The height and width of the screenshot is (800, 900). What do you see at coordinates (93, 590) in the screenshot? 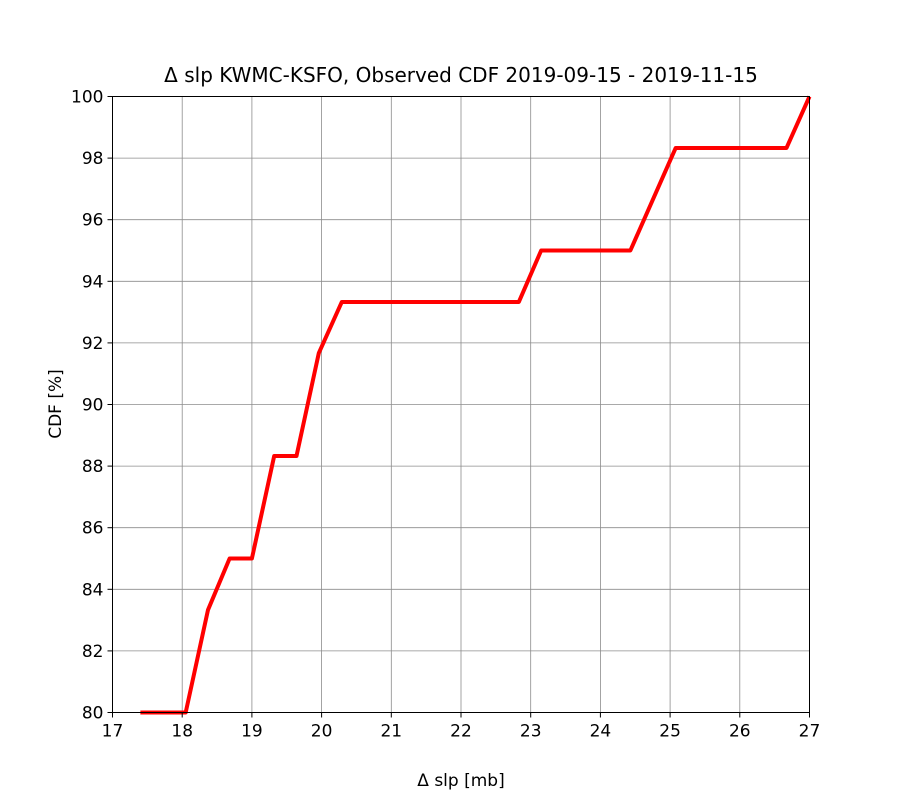
I see `y-tick-label: 84` at bounding box center [93, 590].